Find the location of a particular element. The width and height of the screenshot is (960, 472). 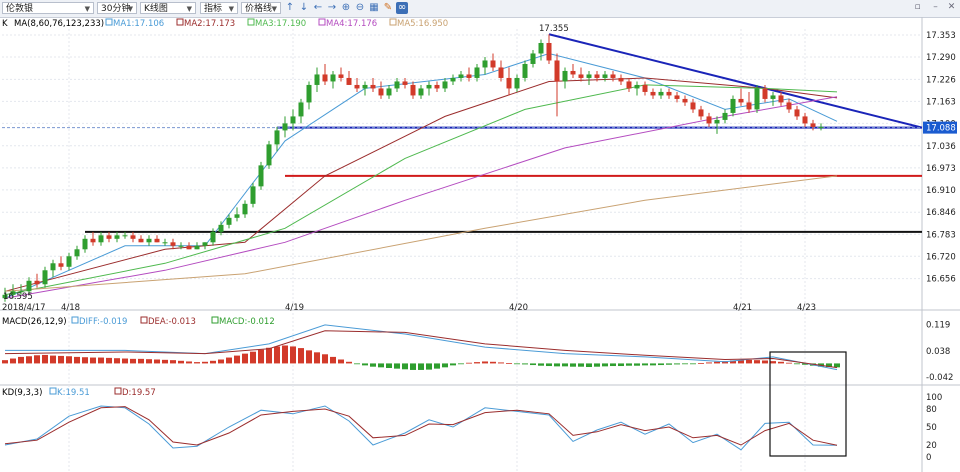

right-arrow-icon: → is located at coordinates (332, 7).